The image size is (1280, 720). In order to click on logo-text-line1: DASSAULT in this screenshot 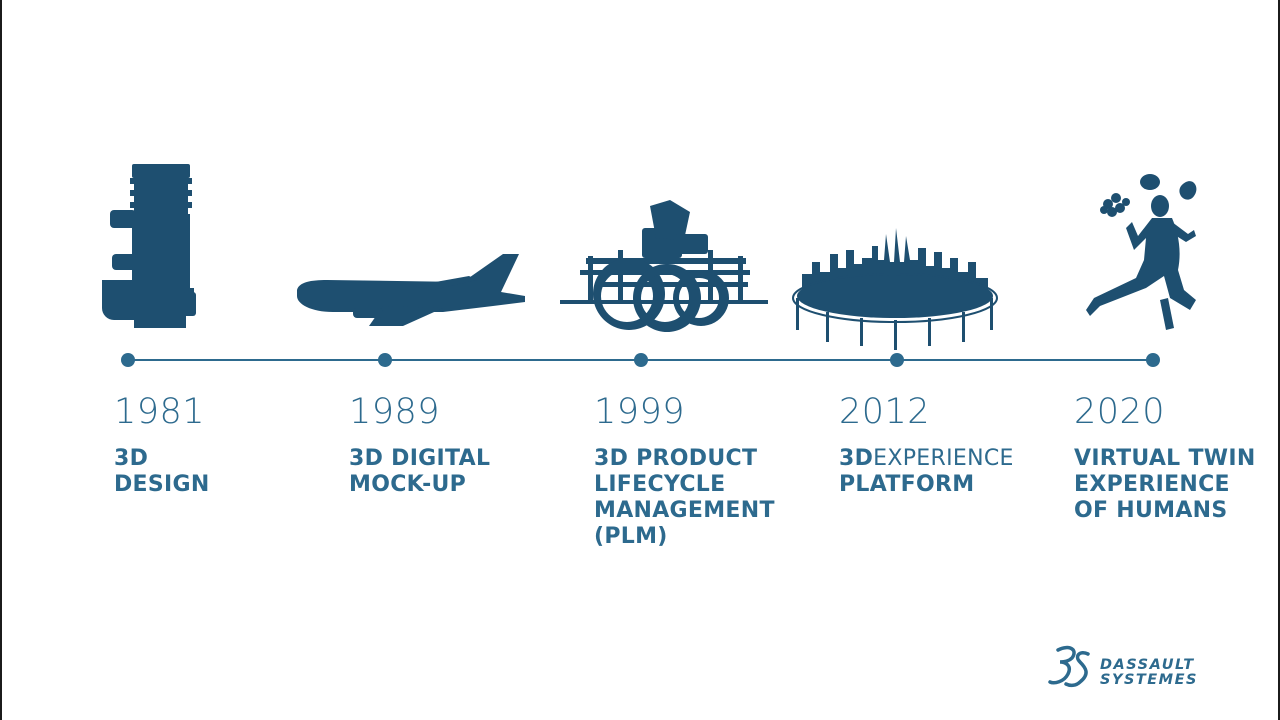, I will do `click(1147, 665)`.